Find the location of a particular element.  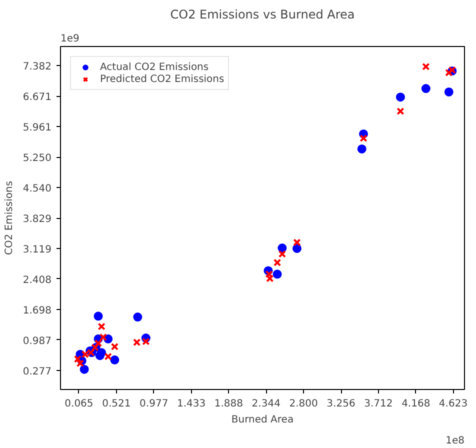

x-tick-label: 4.168 is located at coordinates (416, 404).